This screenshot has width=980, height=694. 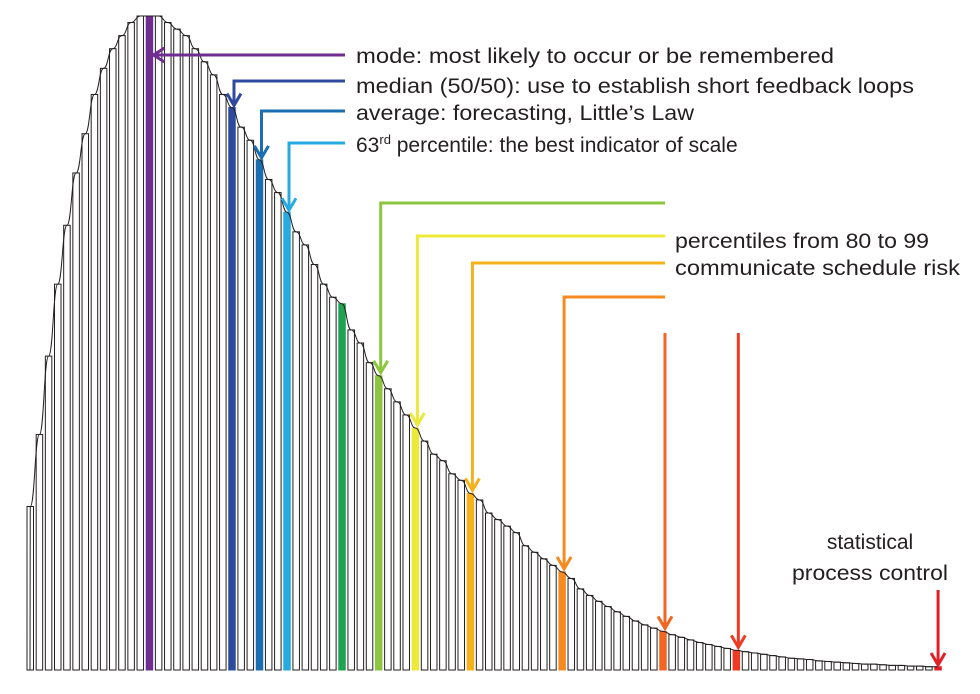 What do you see at coordinates (938, 629) in the screenshot?
I see `spc-arrow` at bounding box center [938, 629].